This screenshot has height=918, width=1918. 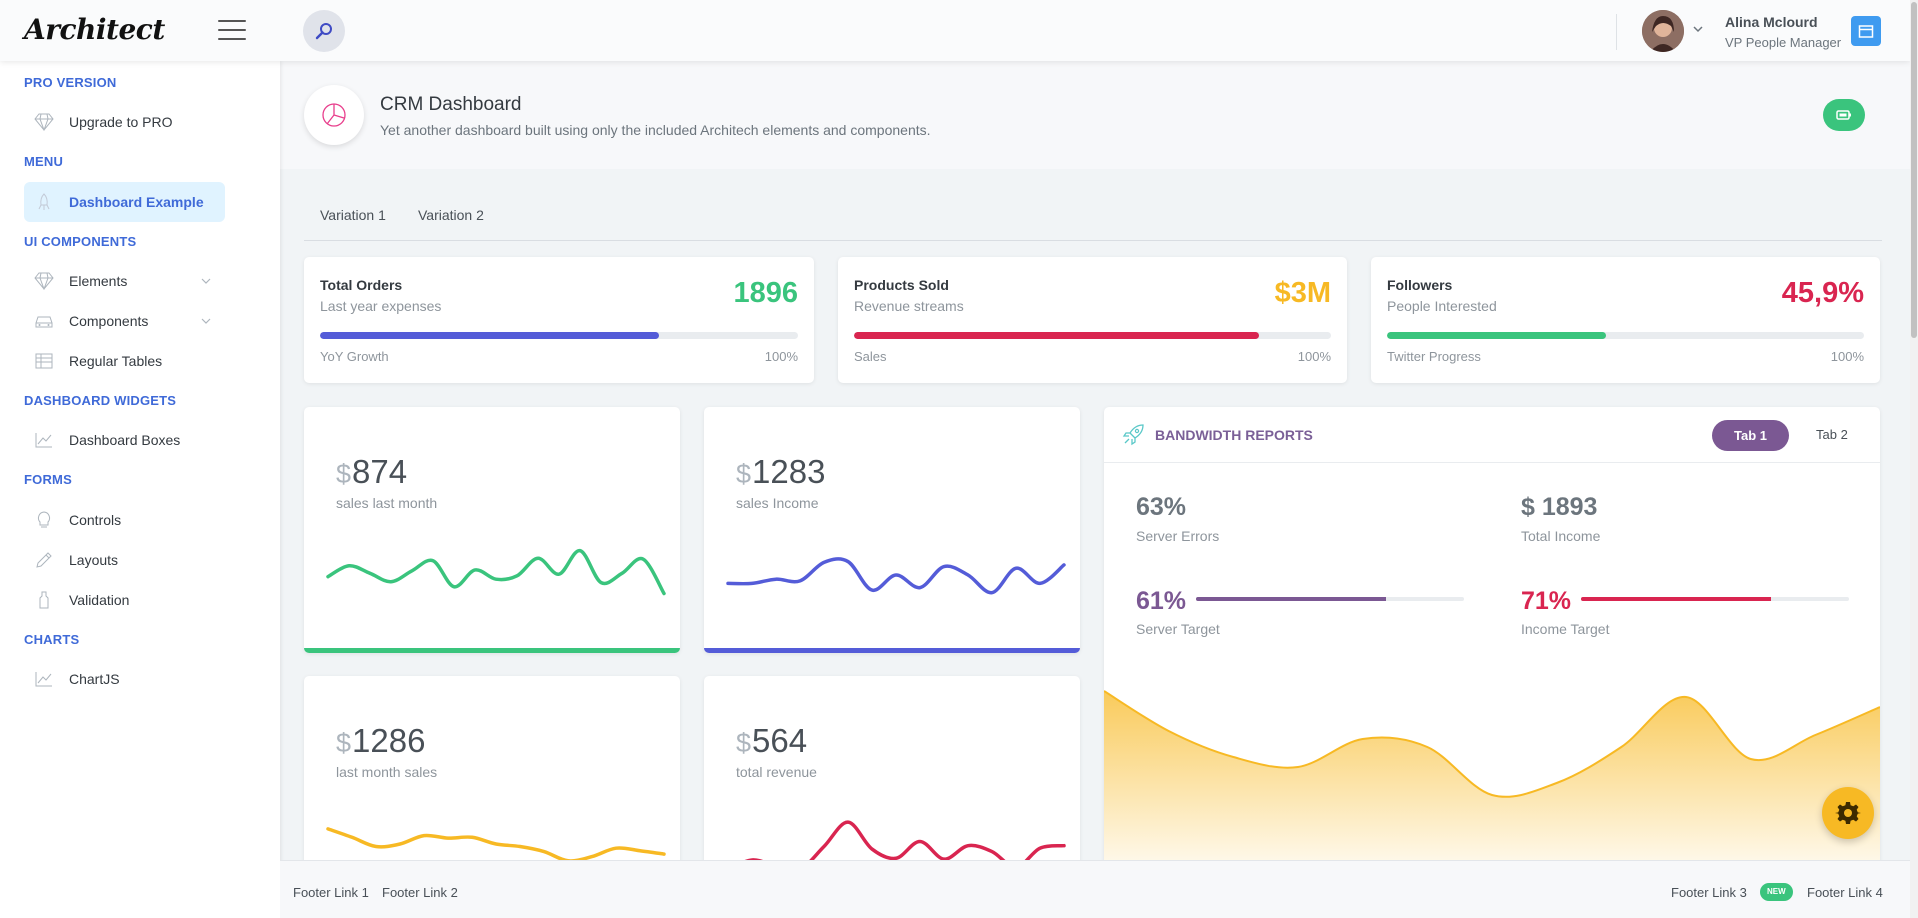 I want to click on area-line, so click(x=1492, y=744).